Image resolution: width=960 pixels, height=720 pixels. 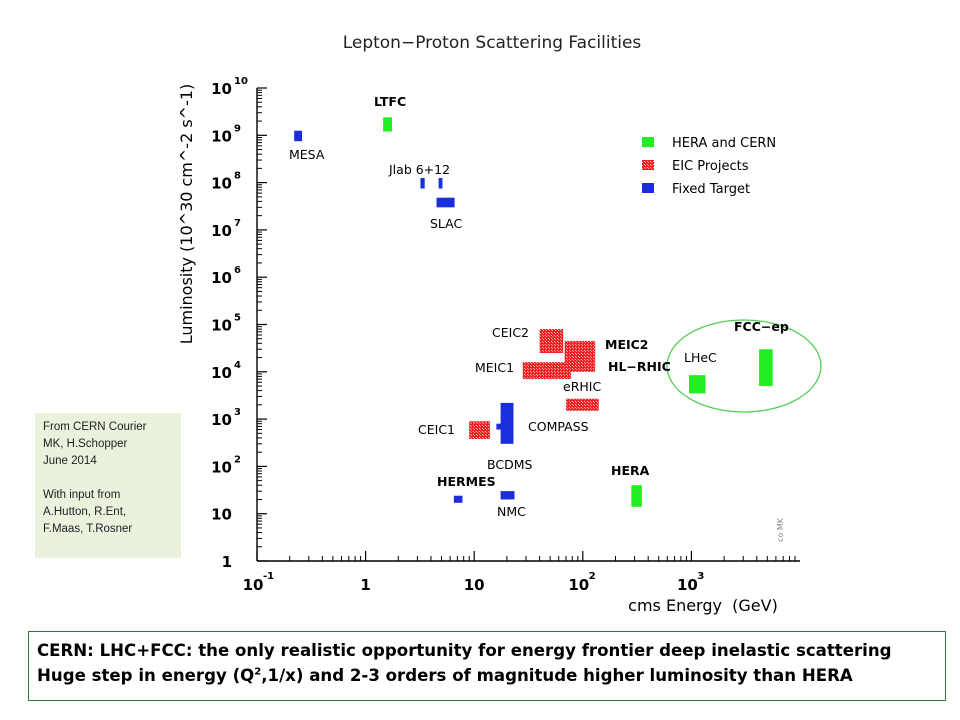 I want to click on credit-annotation: co MK, so click(x=780, y=529).